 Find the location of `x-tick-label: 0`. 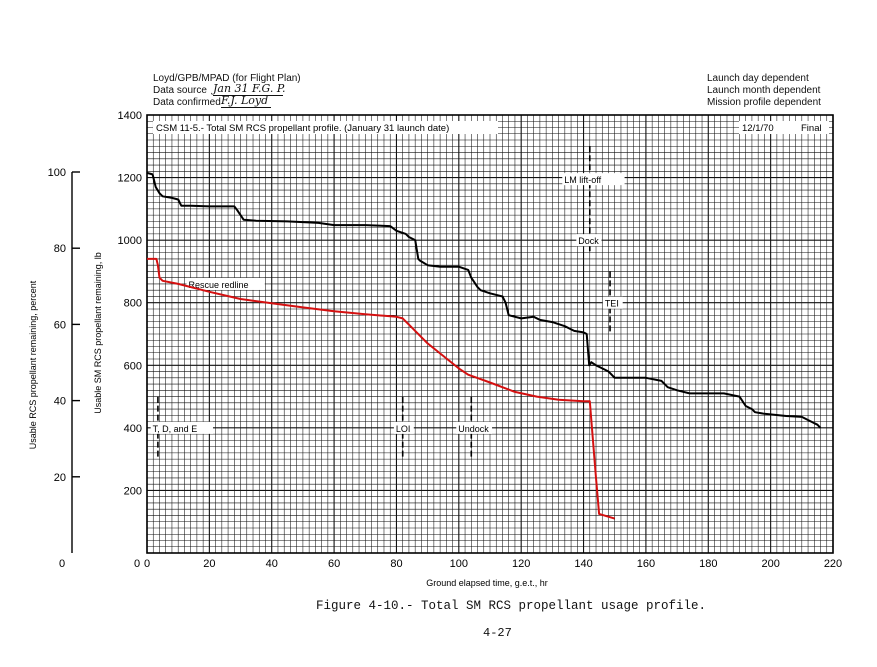

x-tick-label: 0 is located at coordinates (147, 564).